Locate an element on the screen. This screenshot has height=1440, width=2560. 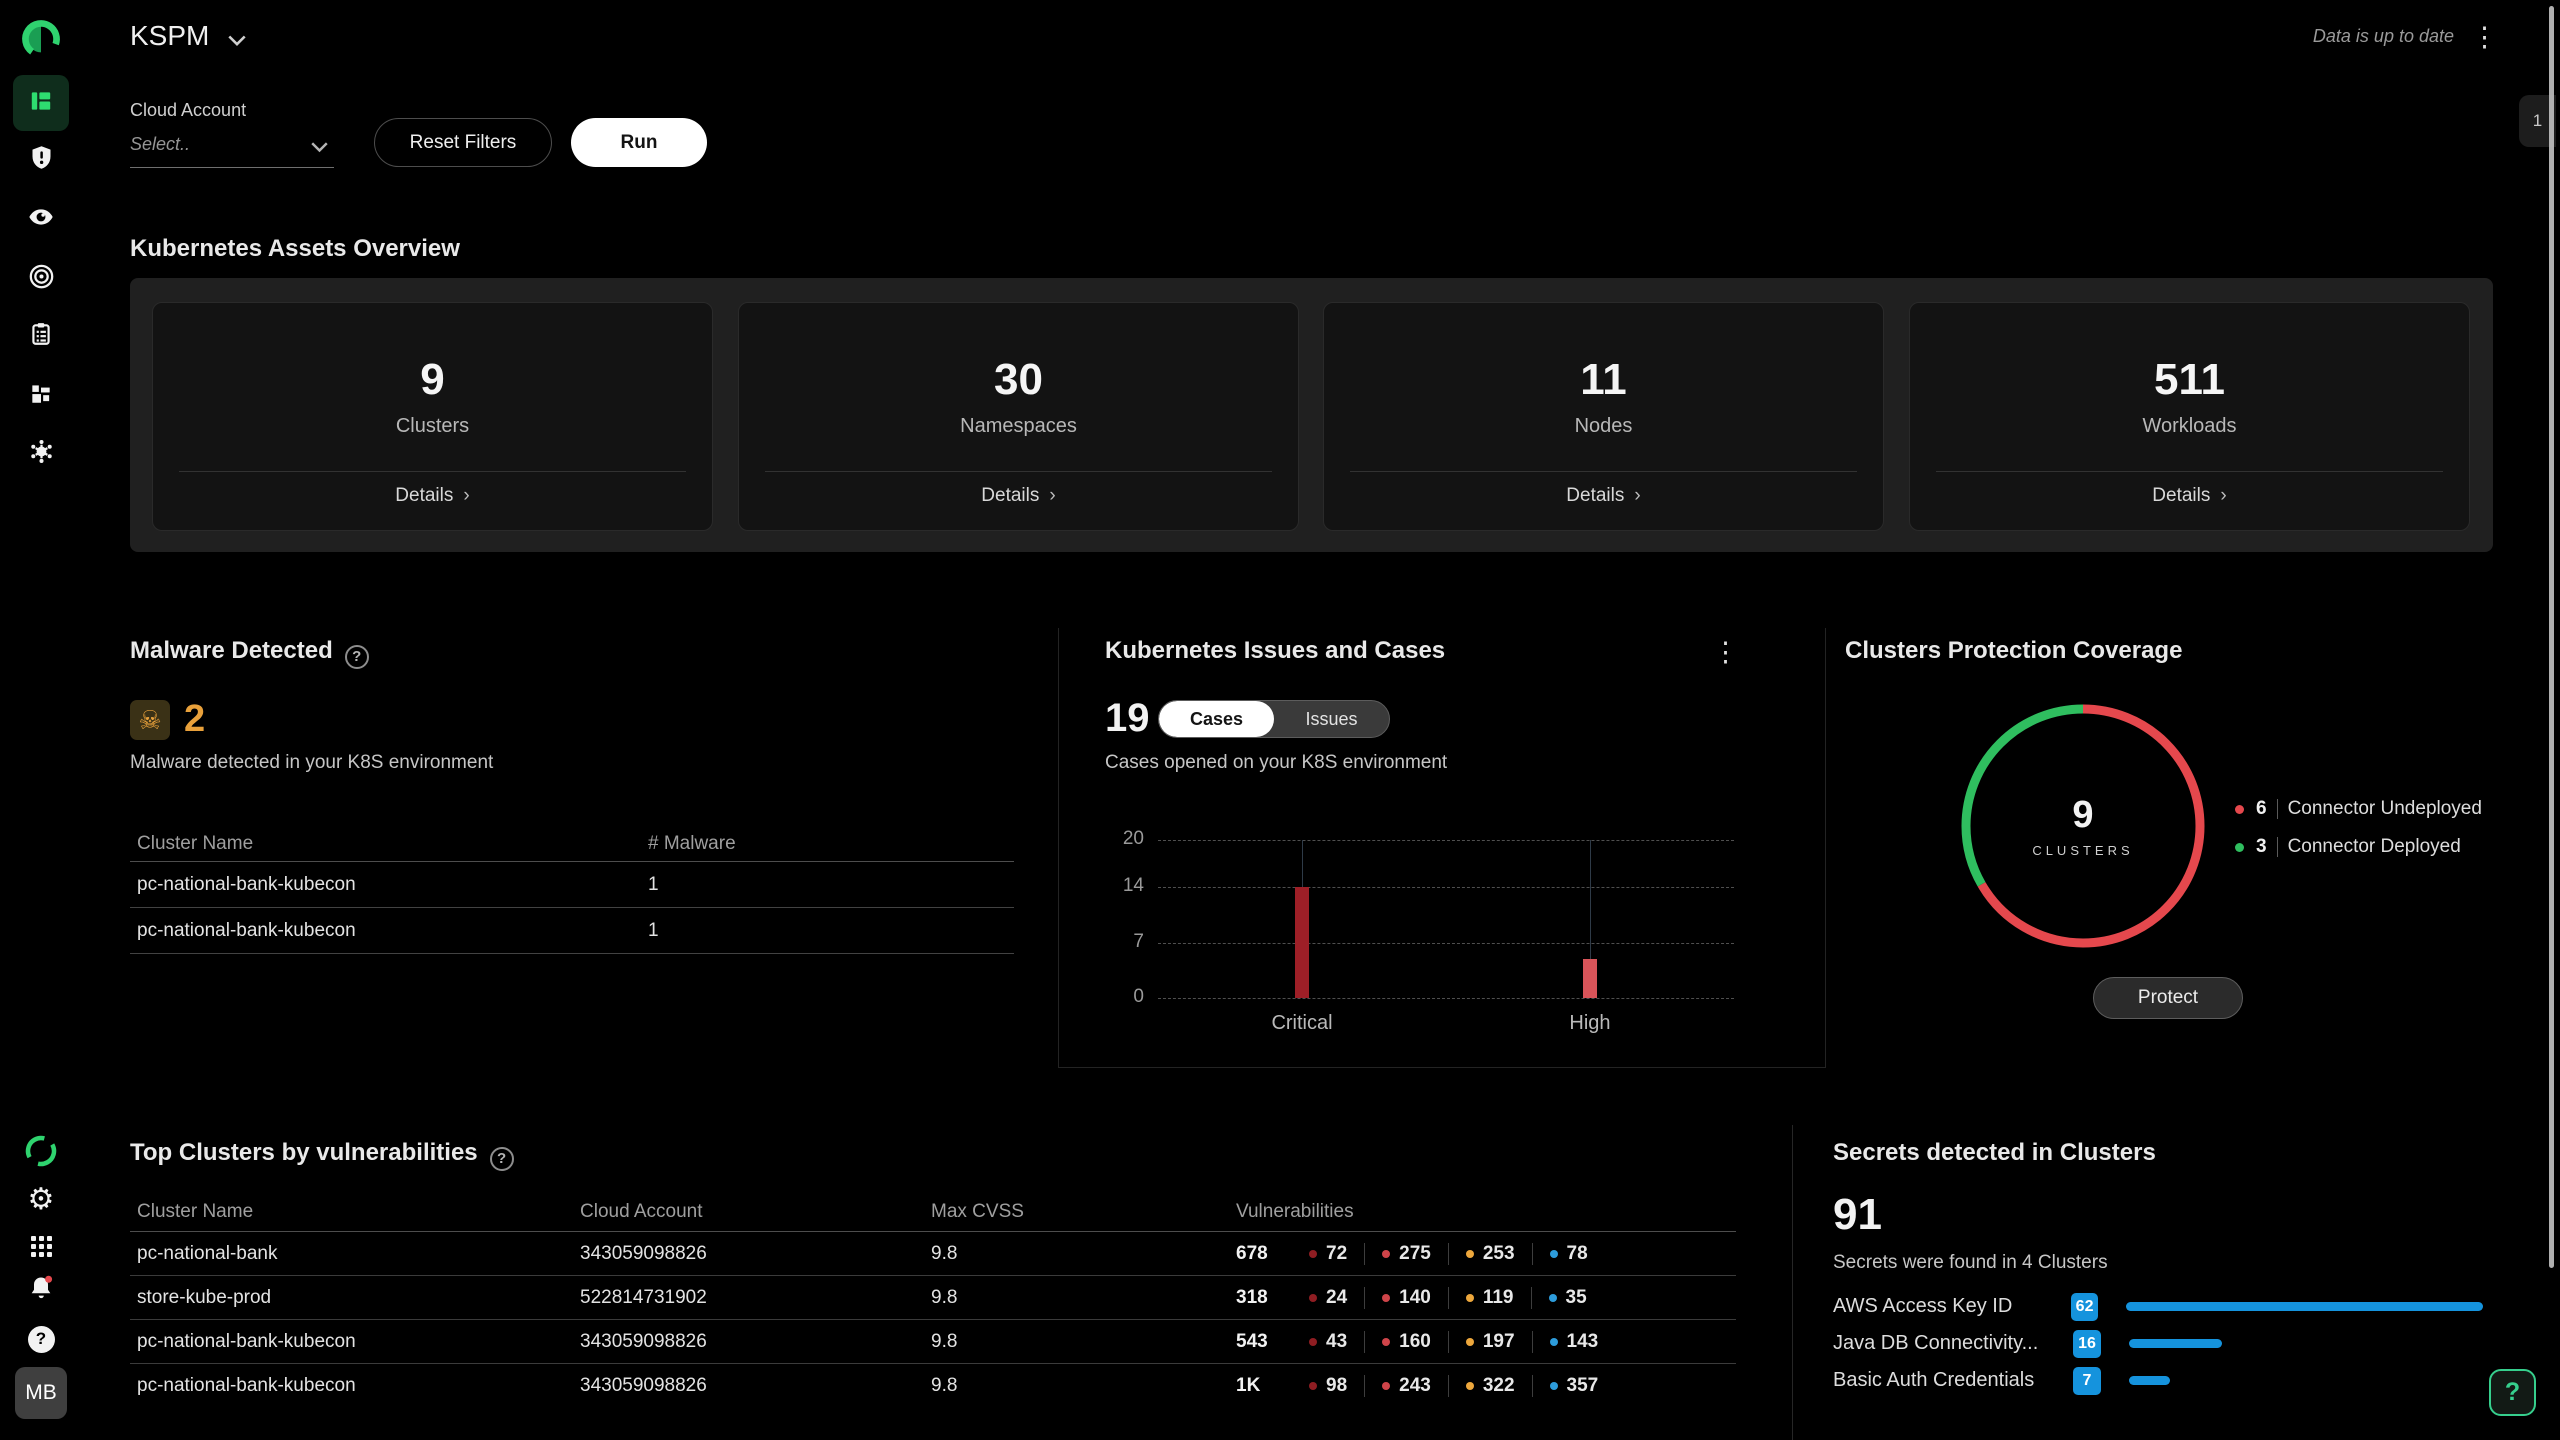
clusters-details-link: Details › is located at coordinates (432, 495).